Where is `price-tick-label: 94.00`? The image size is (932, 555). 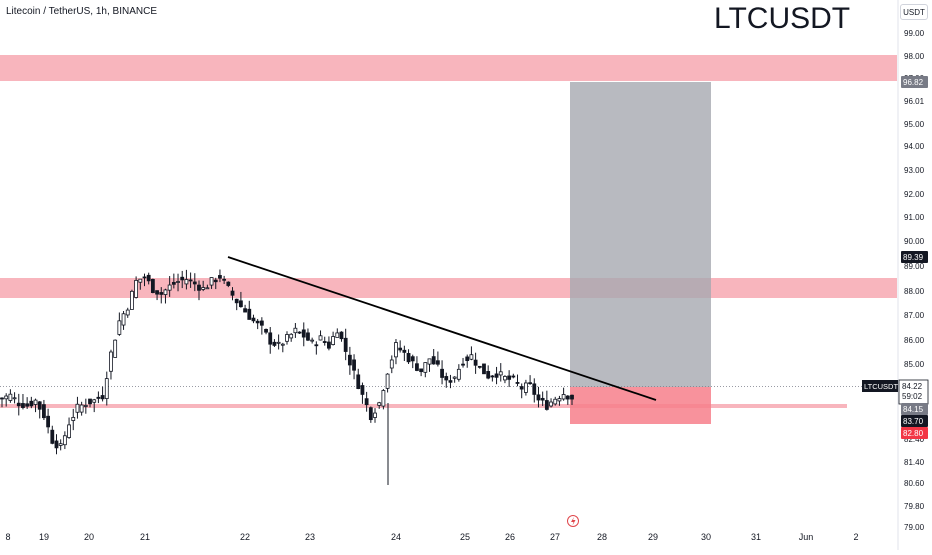
price-tick-label: 94.00 is located at coordinates (914, 146).